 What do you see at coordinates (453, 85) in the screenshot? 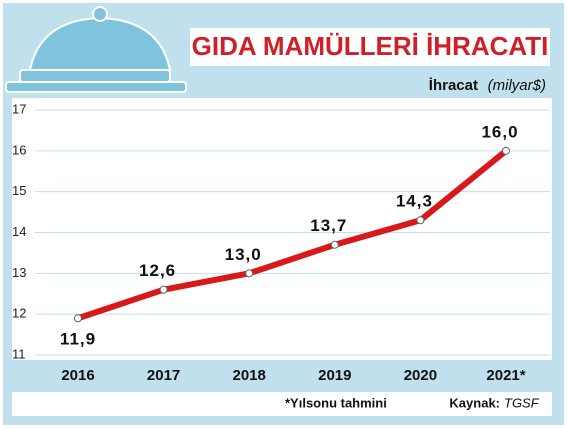
I see `y-axis-label: İhracat` at bounding box center [453, 85].